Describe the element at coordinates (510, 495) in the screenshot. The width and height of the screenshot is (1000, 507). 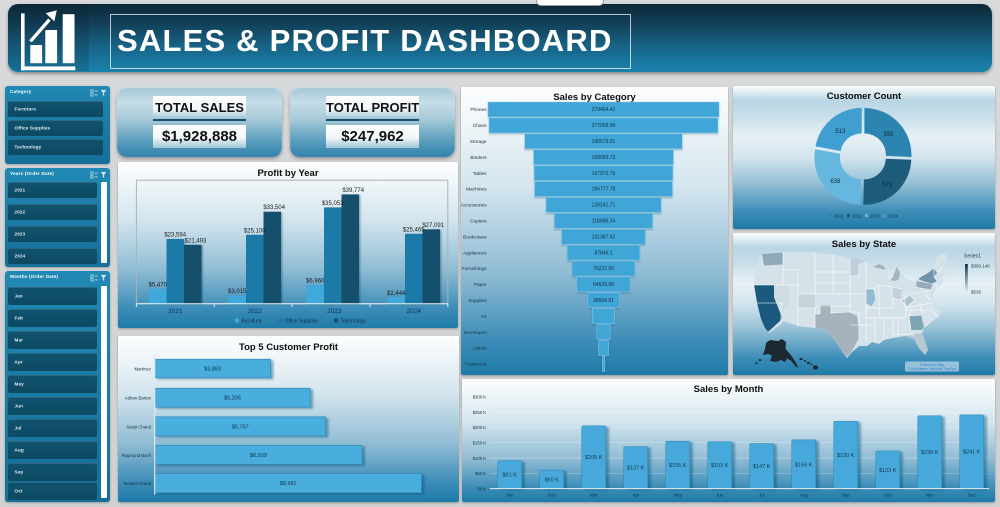
I see `svg-text: Jan` at that location.